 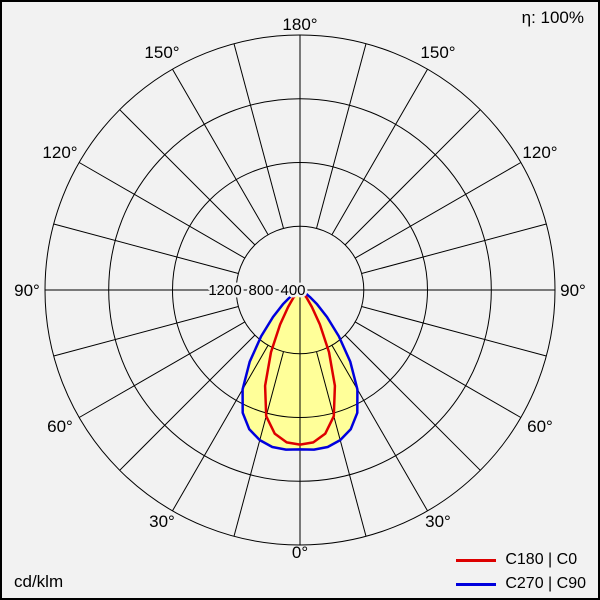 I want to click on ring-label-400: 400, so click(x=292, y=290).